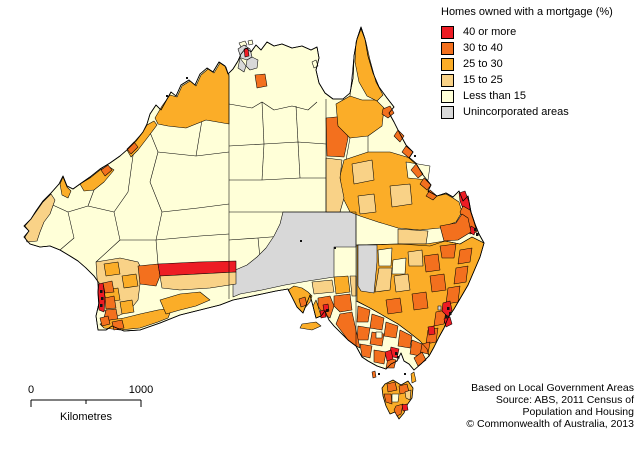  What do you see at coordinates (538, 96) in the screenshot?
I see `legend-item: Less than 15` at bounding box center [538, 96].